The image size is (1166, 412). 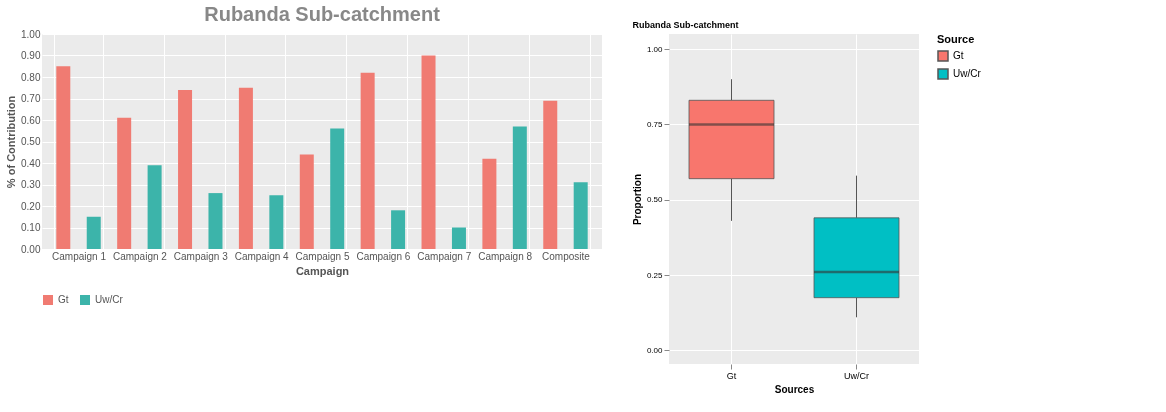 What do you see at coordinates (31, 184) in the screenshot?
I see `y-tick-label: 0.30` at bounding box center [31, 184].